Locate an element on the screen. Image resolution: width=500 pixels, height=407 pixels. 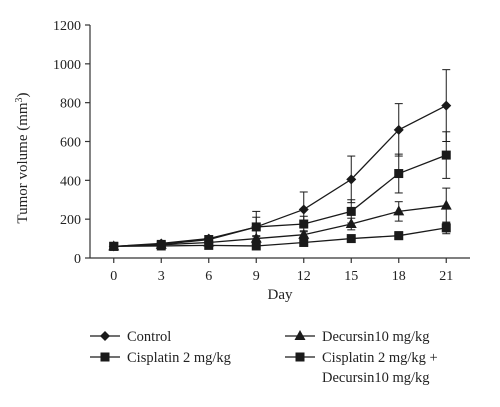
legend-label-decursin: Decursin10 mg/kg is located at coordinates (376, 337).